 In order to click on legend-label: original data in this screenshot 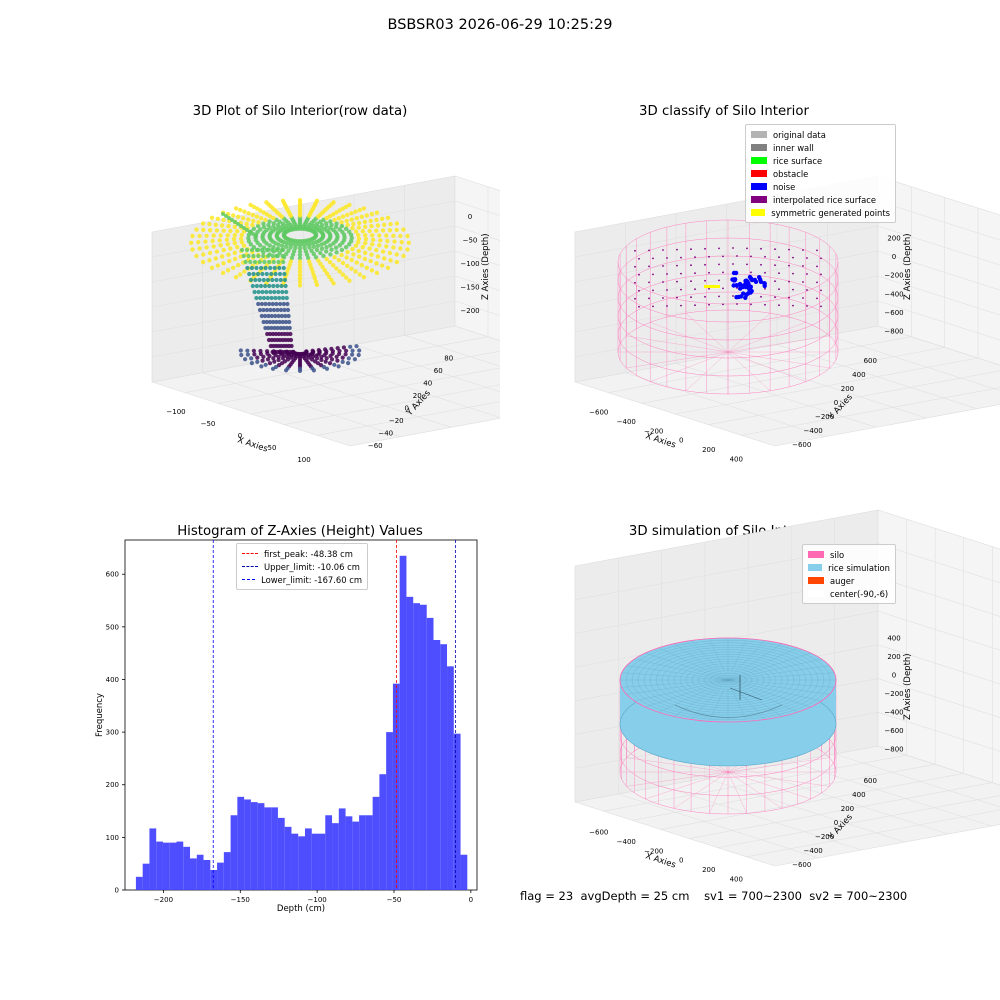, I will do `click(799, 134)`.